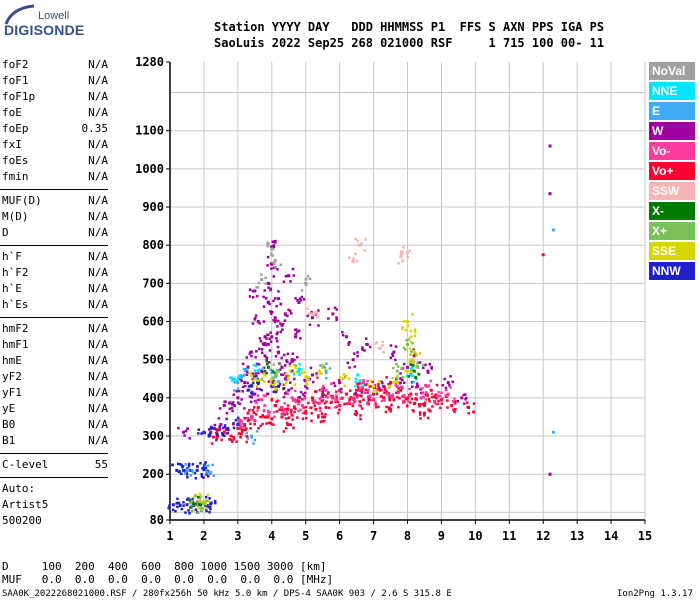 This screenshot has height=600, width=700. I want to click on legend-item-x-: X-, so click(672, 211).